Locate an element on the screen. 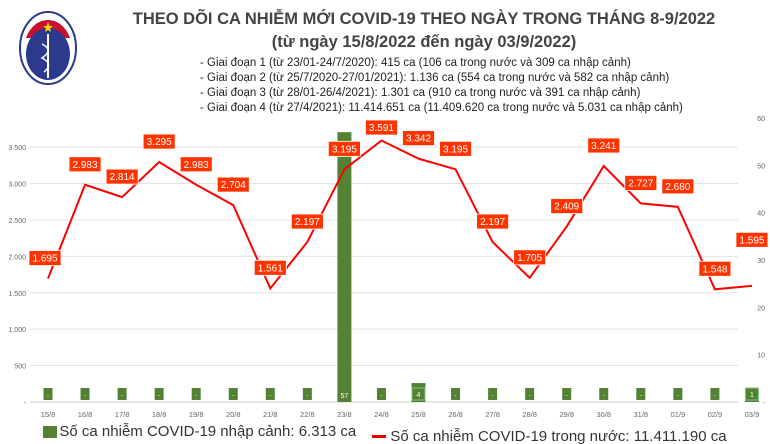 Image resolution: width=770 pixels, height=444 pixels. line-data-label: 1.595 is located at coordinates (751, 240).